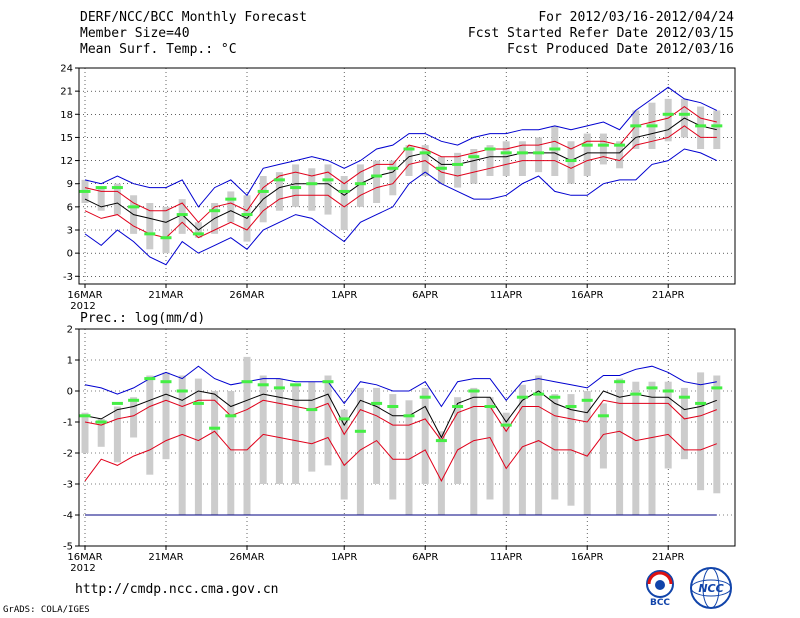 The image size is (800, 618). Describe the element at coordinates (66, 69) in the screenshot. I see `panel1-ytick-label: 24` at that location.